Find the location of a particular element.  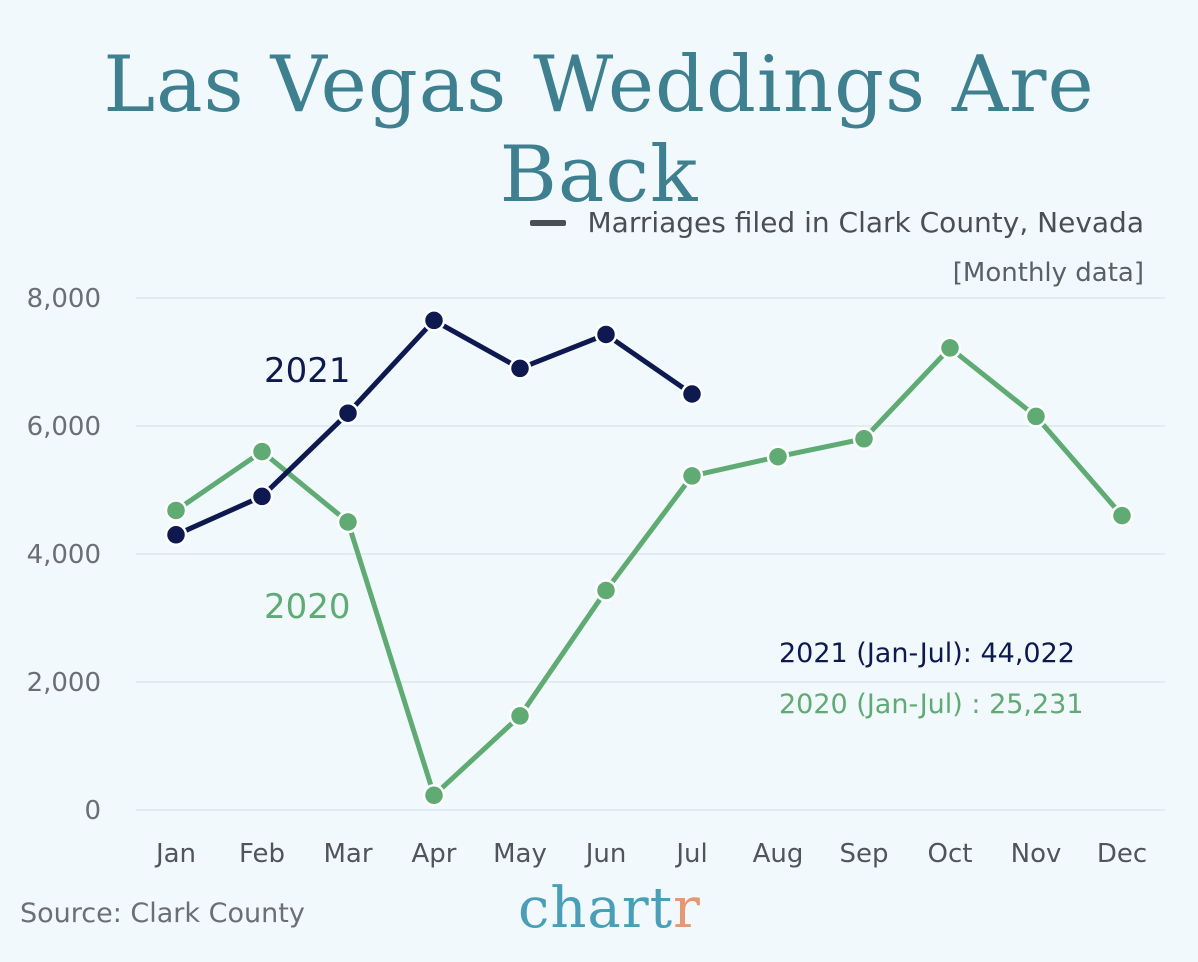

x-tick-label: Mar is located at coordinates (347, 854).